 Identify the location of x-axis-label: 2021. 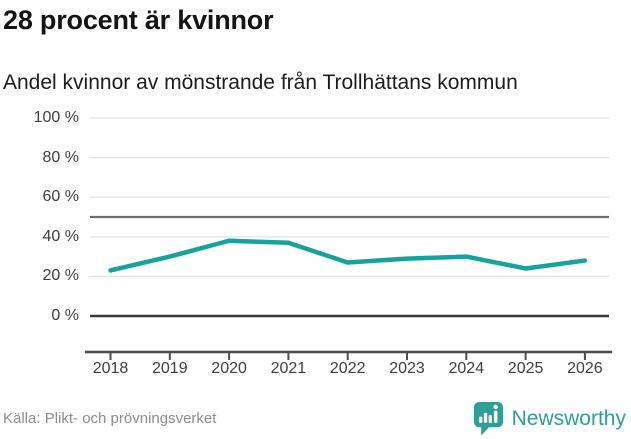
(288, 368).